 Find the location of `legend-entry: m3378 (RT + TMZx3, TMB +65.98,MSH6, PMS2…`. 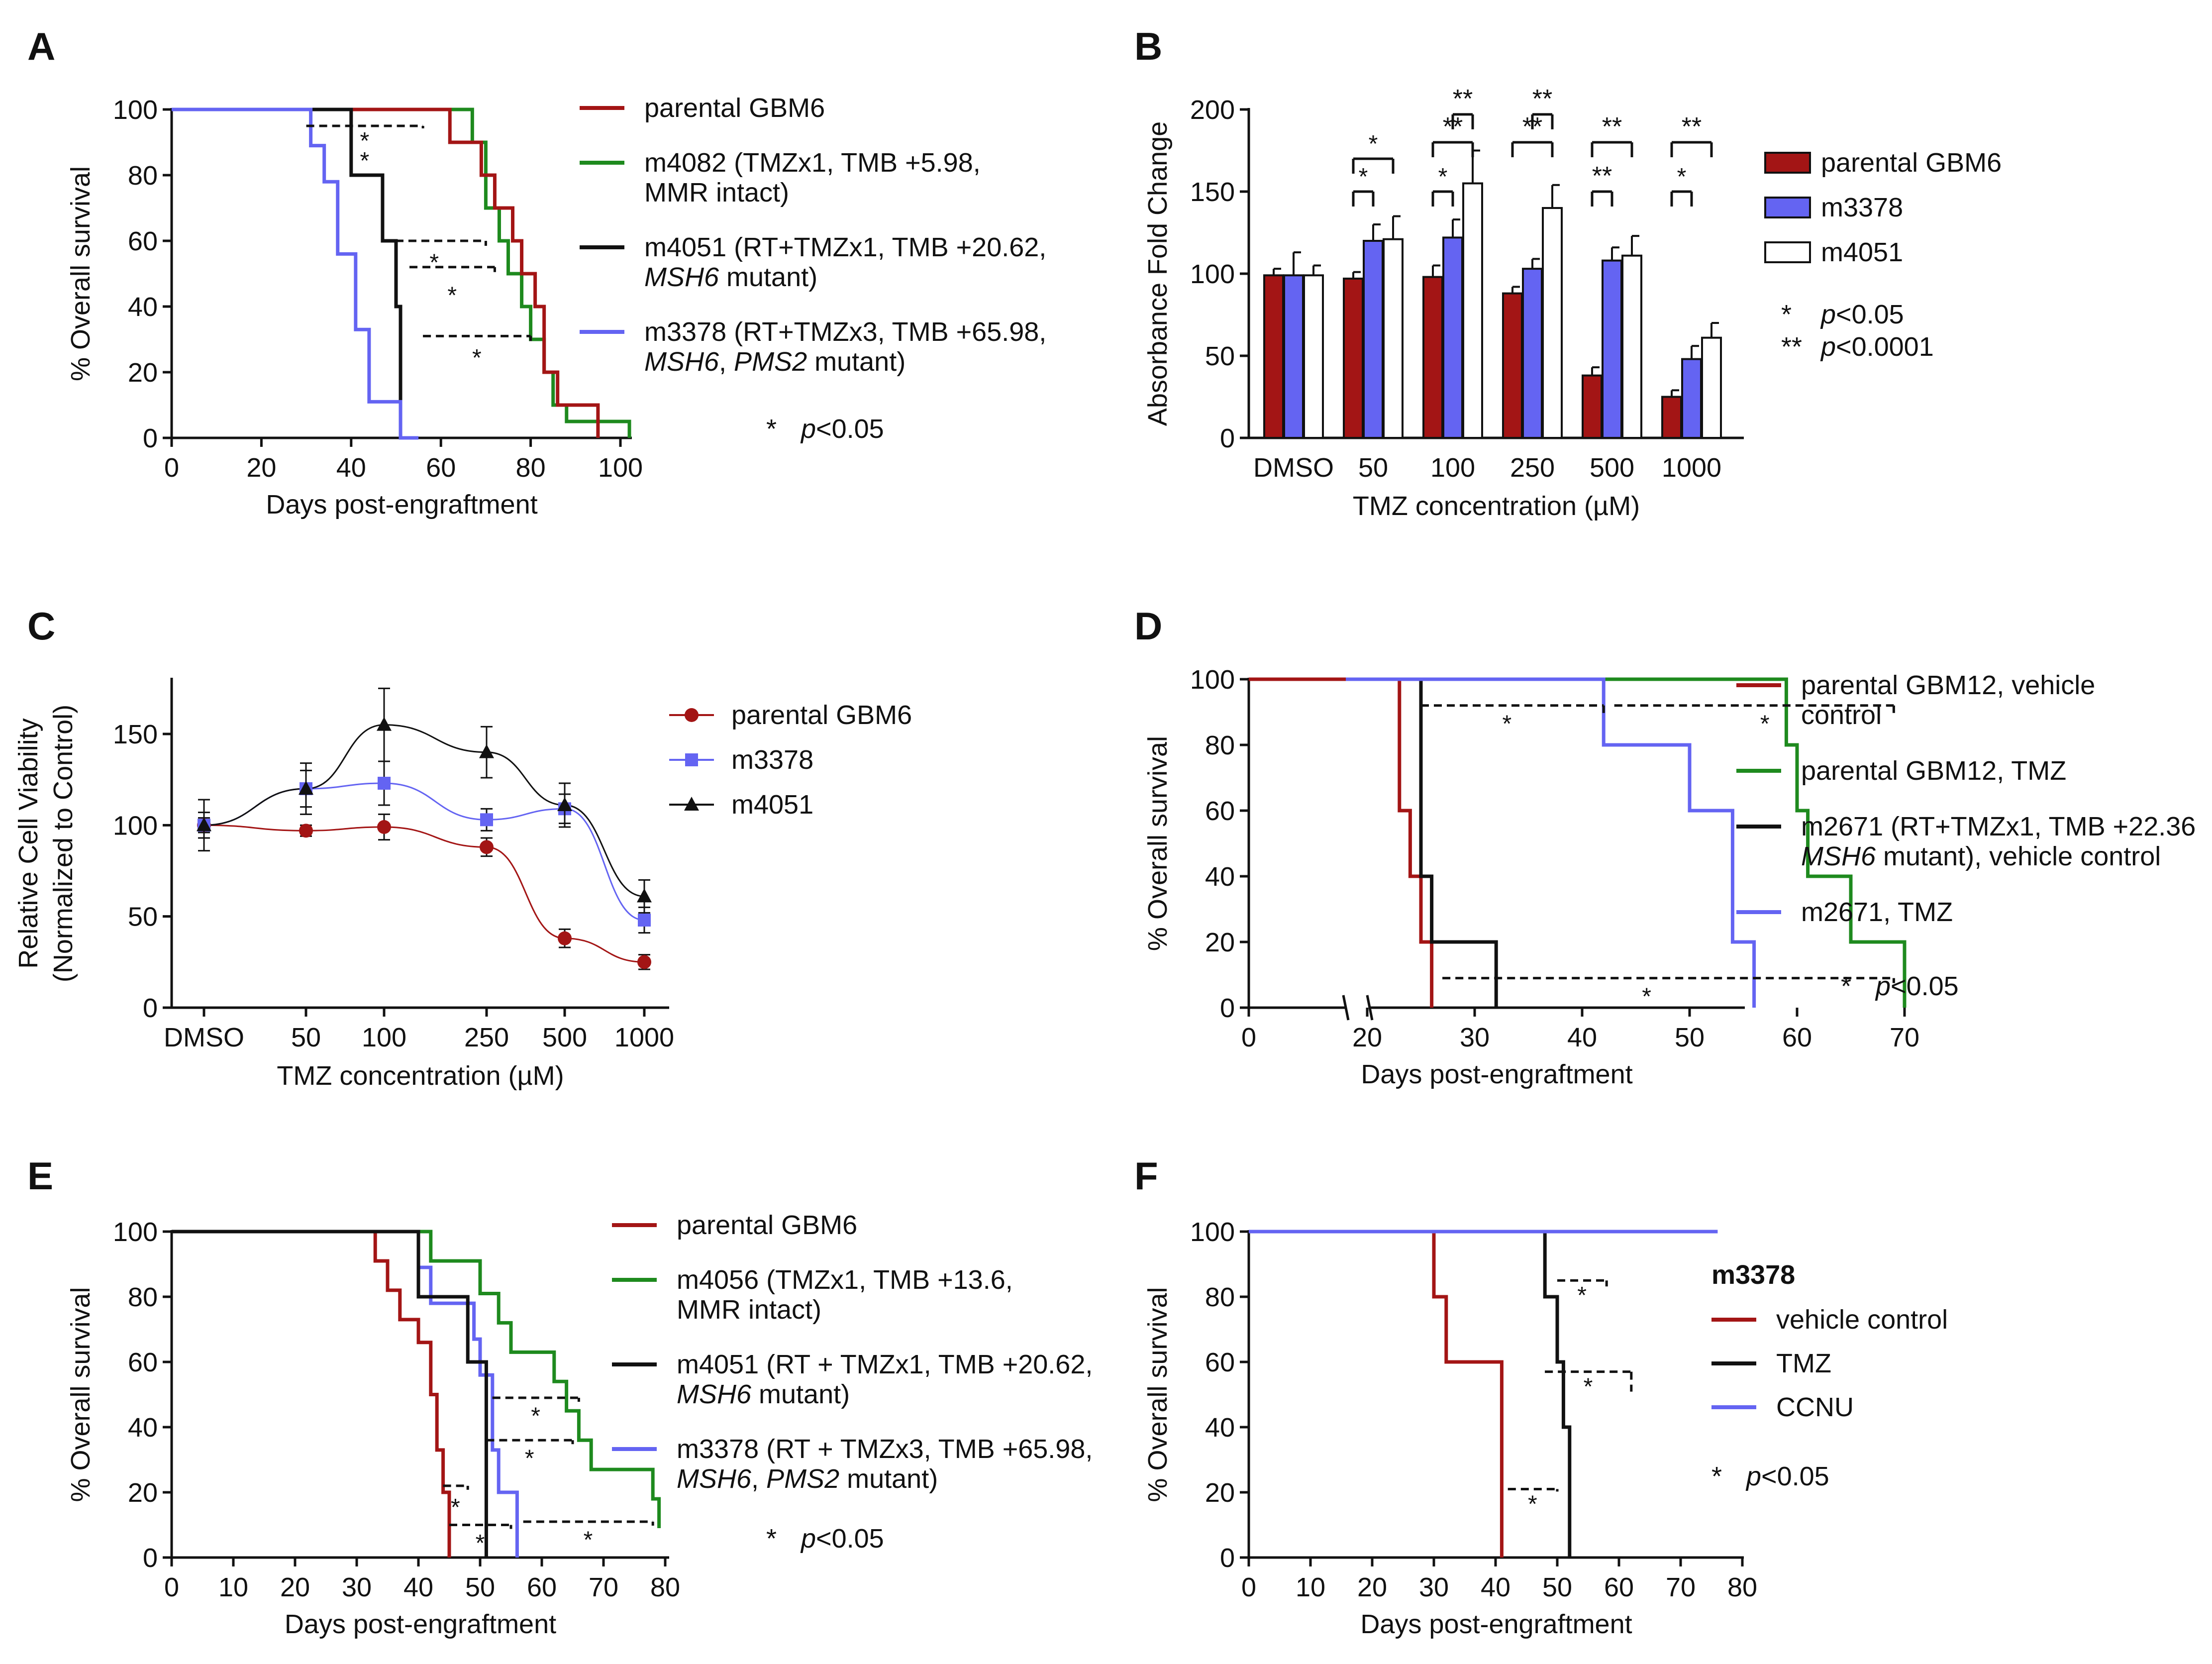

legend-entry: m3378 (RT + TMZx3, TMB +65.98,MSH6, PMS2… is located at coordinates (852, 1464).